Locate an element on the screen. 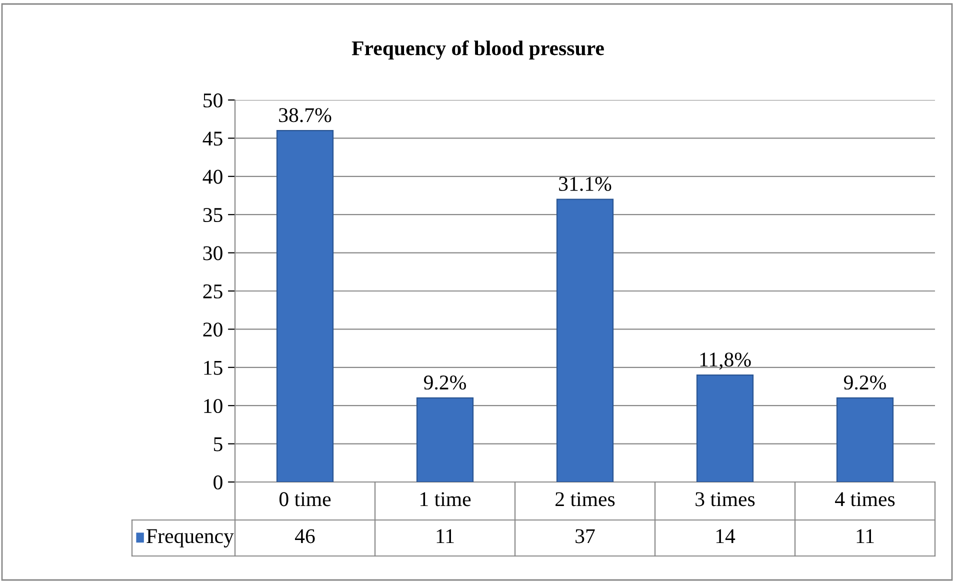 This screenshot has width=956, height=582. y-tick-label: 40 is located at coordinates (212, 177).